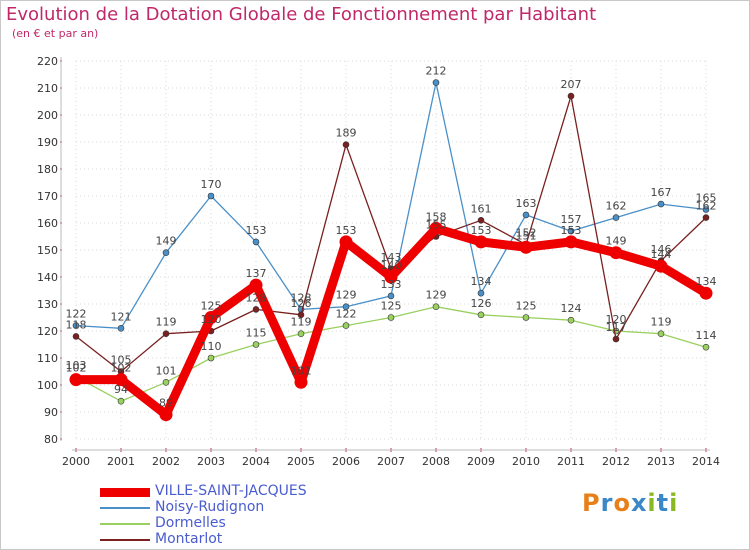  Describe the element at coordinates (391, 265) in the screenshot. I see `data-label: 140` at that location.